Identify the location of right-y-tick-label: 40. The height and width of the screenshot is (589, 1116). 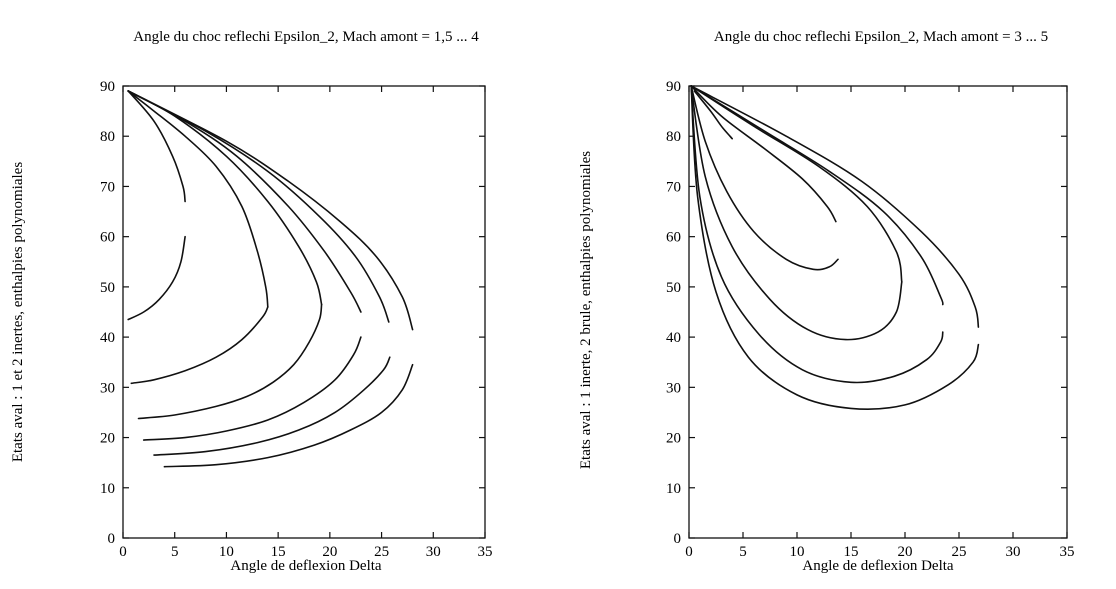
(673, 338).